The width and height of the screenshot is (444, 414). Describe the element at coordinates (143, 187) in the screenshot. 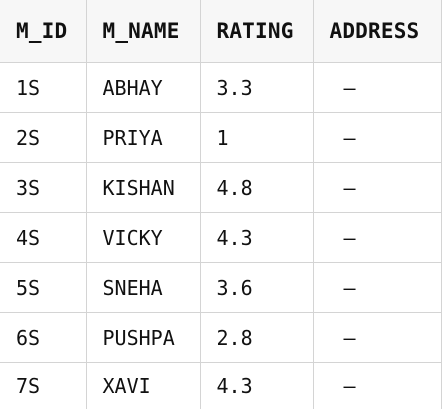

I see `cell-m-name: KISHAN` at that location.